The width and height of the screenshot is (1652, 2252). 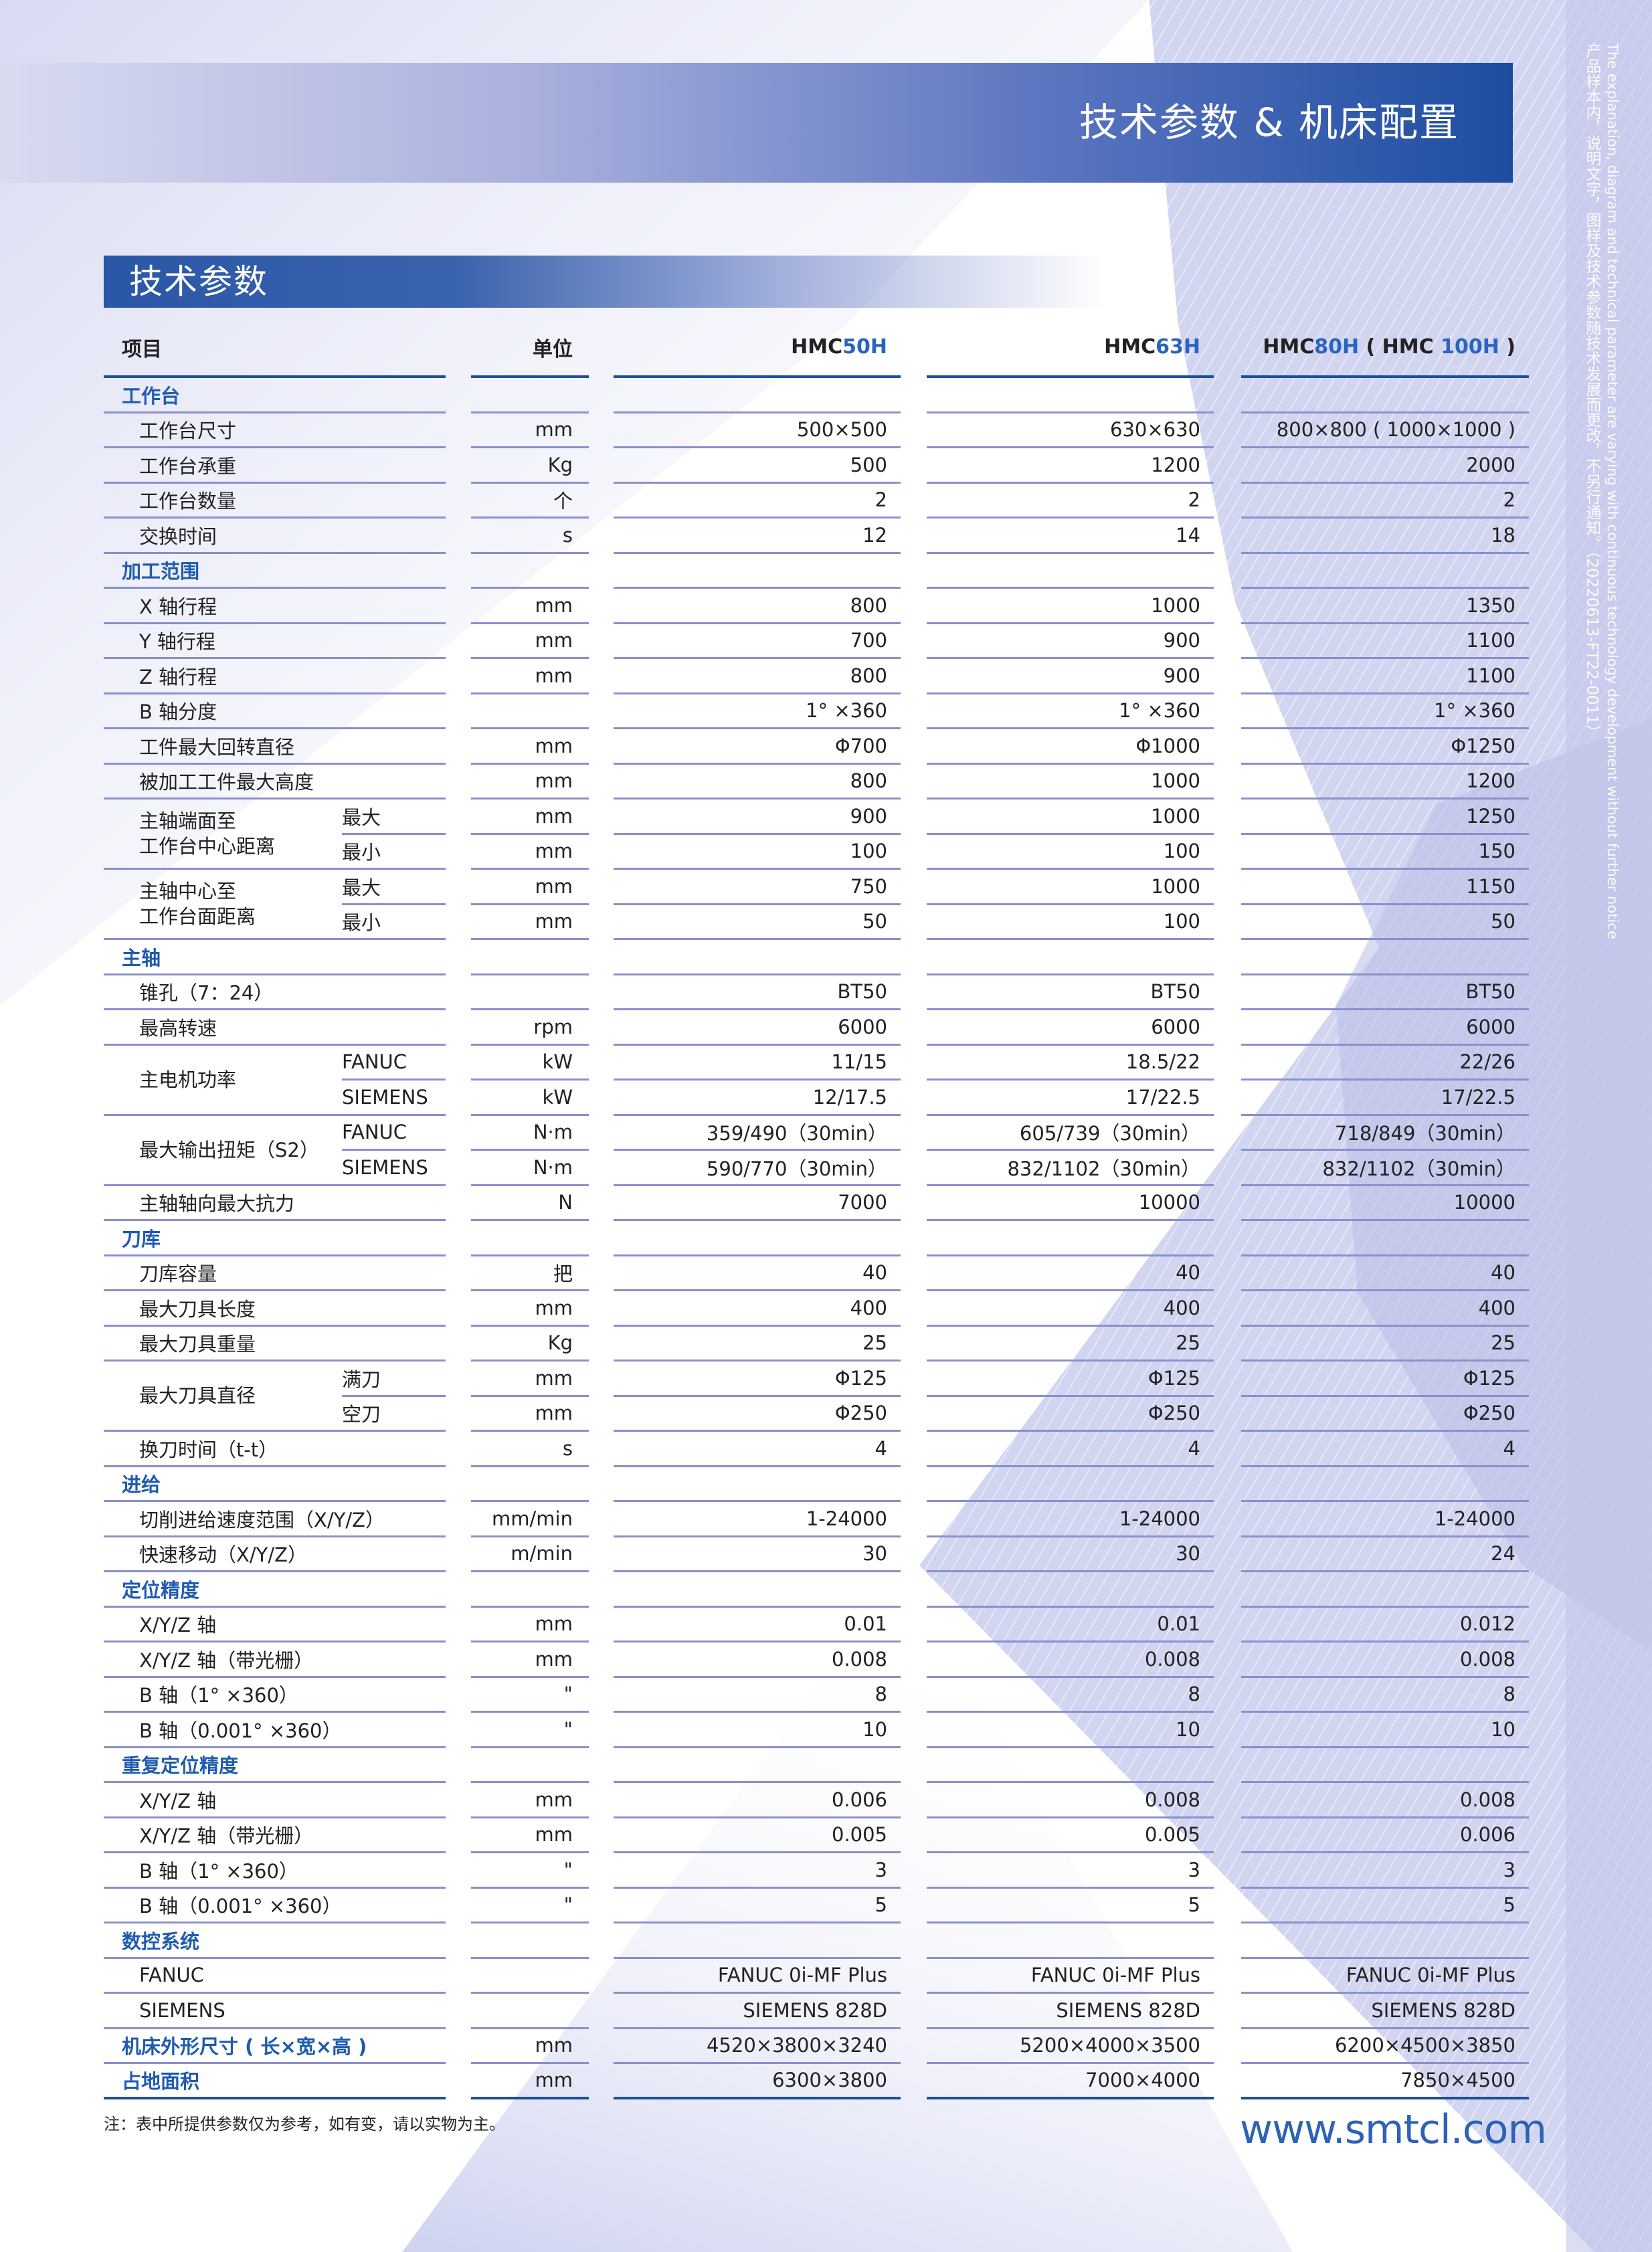 What do you see at coordinates (757, 1344) in the screenshot?
I see `value-hmc50h: 25` at bounding box center [757, 1344].